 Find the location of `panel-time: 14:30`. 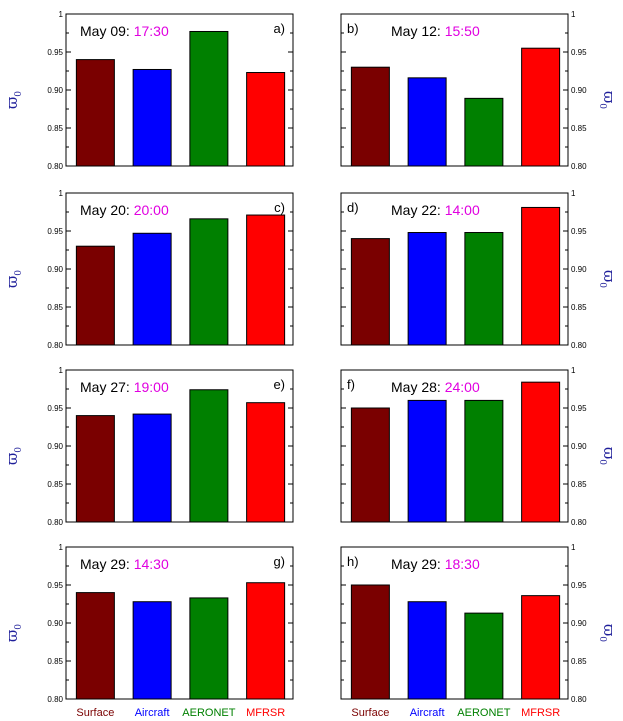

panel-time: 14:30 is located at coordinates (151, 564).